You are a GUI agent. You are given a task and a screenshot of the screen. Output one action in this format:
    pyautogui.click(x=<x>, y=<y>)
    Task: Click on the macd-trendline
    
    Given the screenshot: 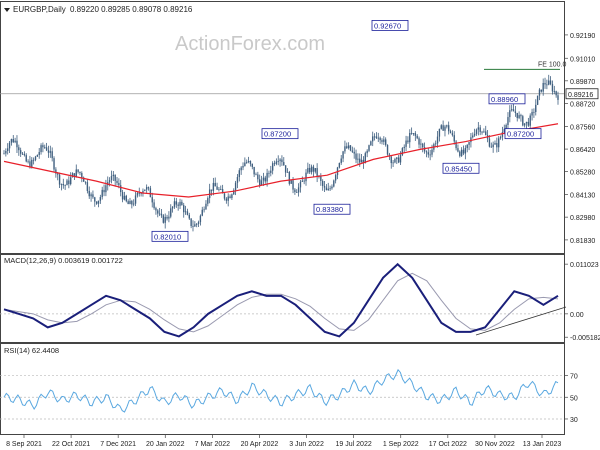 What is the action you would take?
    pyautogui.click(x=521, y=321)
    